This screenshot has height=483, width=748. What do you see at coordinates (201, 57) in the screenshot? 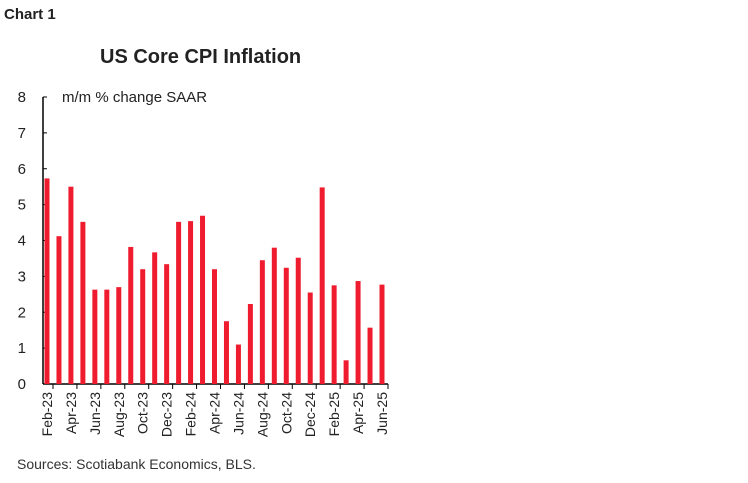
I see `chart-title: US Core CPI Inflation` at bounding box center [201, 57].